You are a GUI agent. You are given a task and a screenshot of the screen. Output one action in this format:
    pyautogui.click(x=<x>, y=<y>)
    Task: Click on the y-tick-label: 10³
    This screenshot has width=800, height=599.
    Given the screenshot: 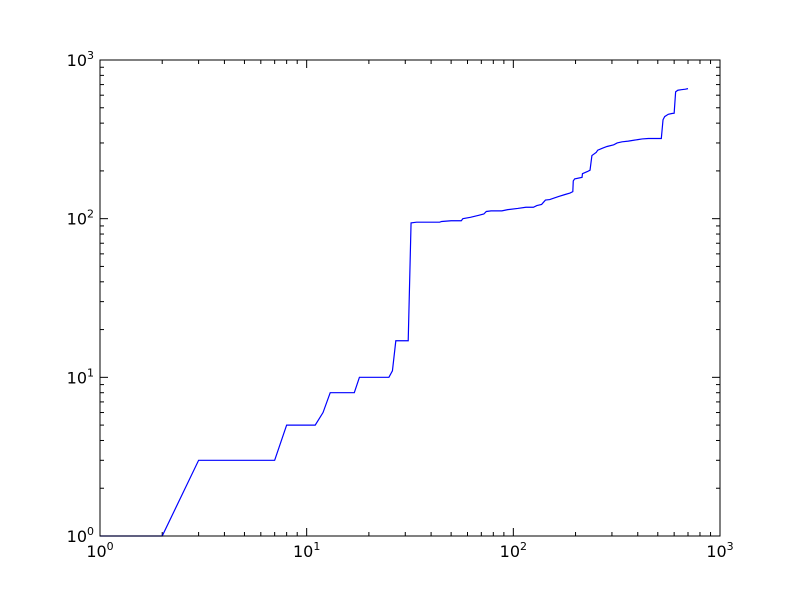 What is the action you would take?
    pyautogui.click(x=80, y=59)
    